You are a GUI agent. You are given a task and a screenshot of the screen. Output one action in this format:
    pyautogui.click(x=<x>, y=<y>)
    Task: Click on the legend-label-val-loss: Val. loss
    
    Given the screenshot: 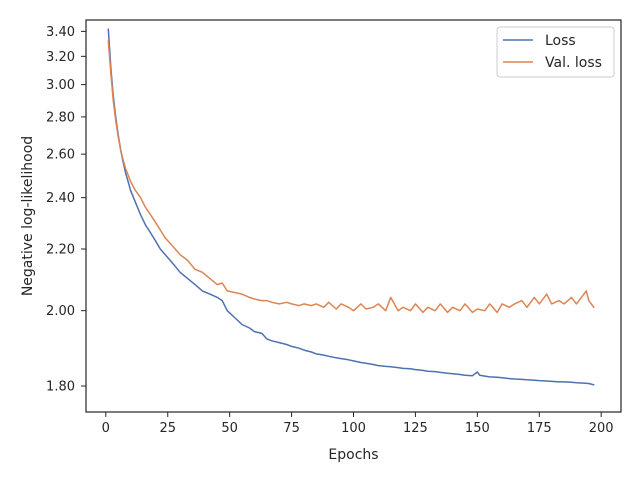 What is the action you would take?
    pyautogui.click(x=573, y=63)
    